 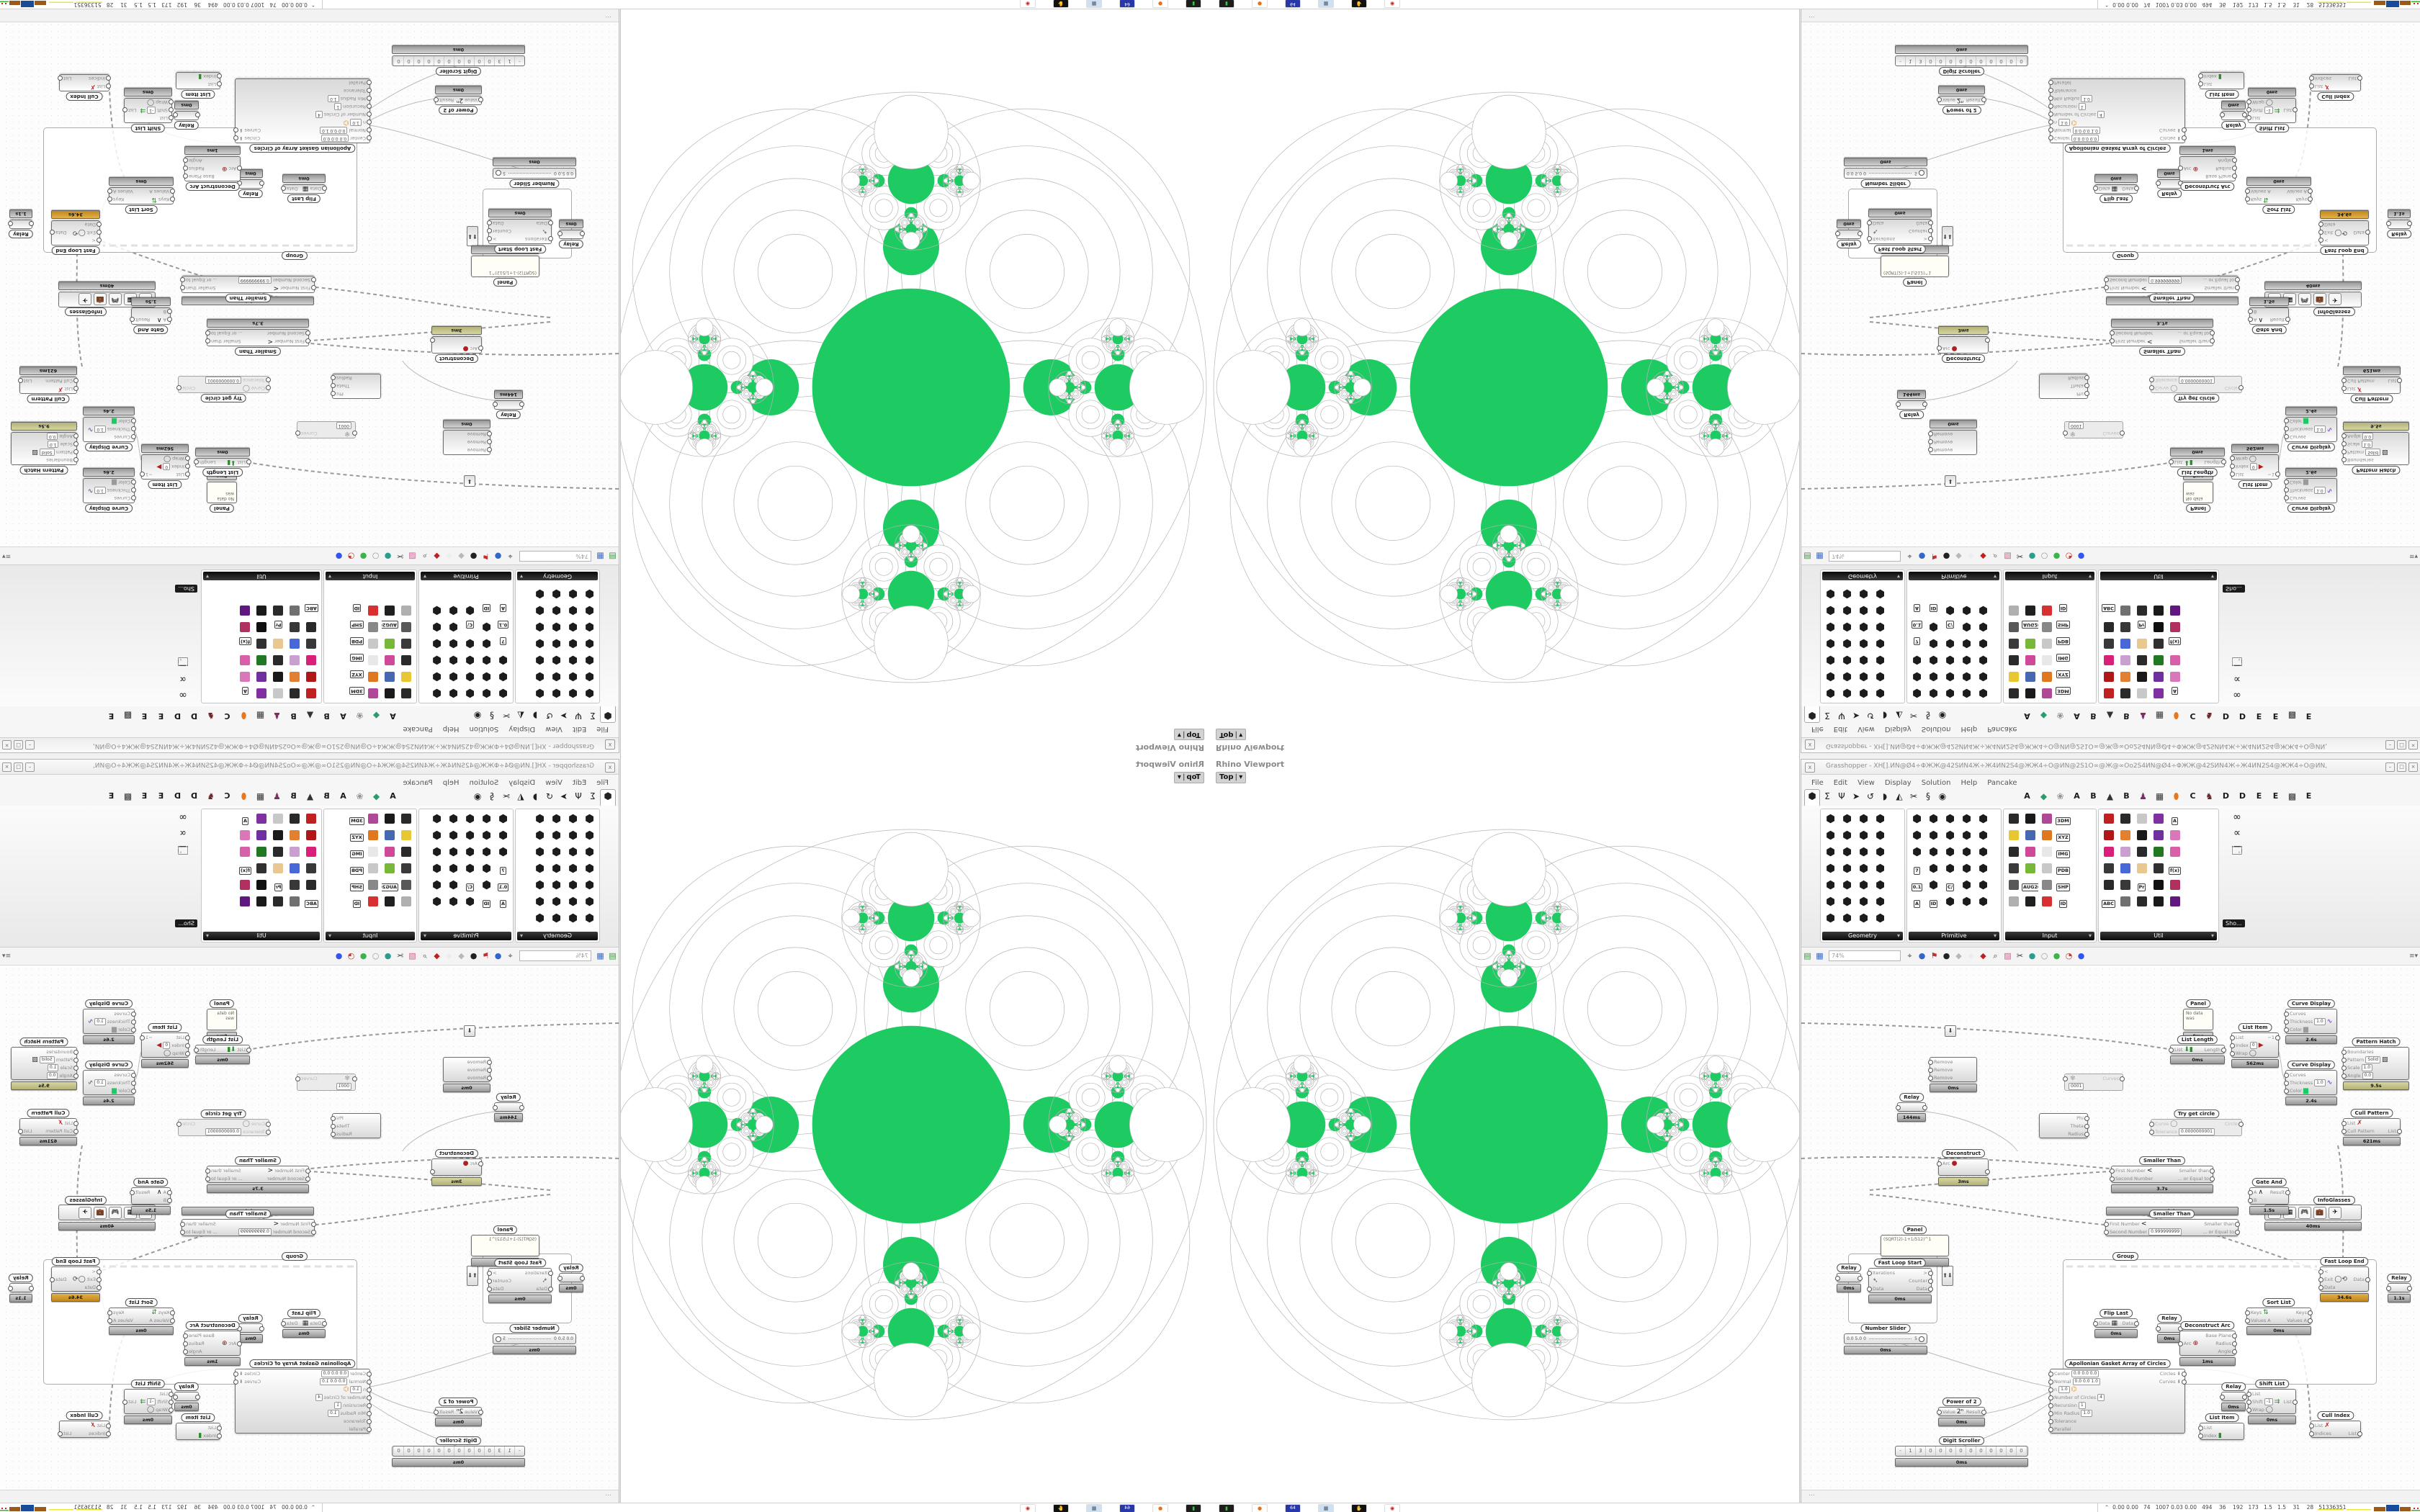 What do you see at coordinates (199, 1426) in the screenshot?
I see `list-item-2: List Item List Index ▮` at bounding box center [199, 1426].